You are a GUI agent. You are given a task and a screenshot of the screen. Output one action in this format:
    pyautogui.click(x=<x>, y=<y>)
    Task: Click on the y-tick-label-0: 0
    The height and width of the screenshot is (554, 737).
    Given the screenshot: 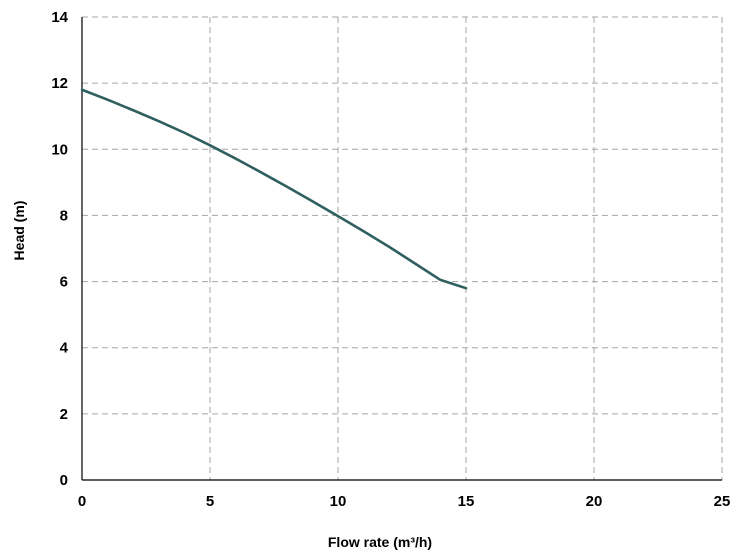 What is the action you would take?
    pyautogui.click(x=64, y=480)
    